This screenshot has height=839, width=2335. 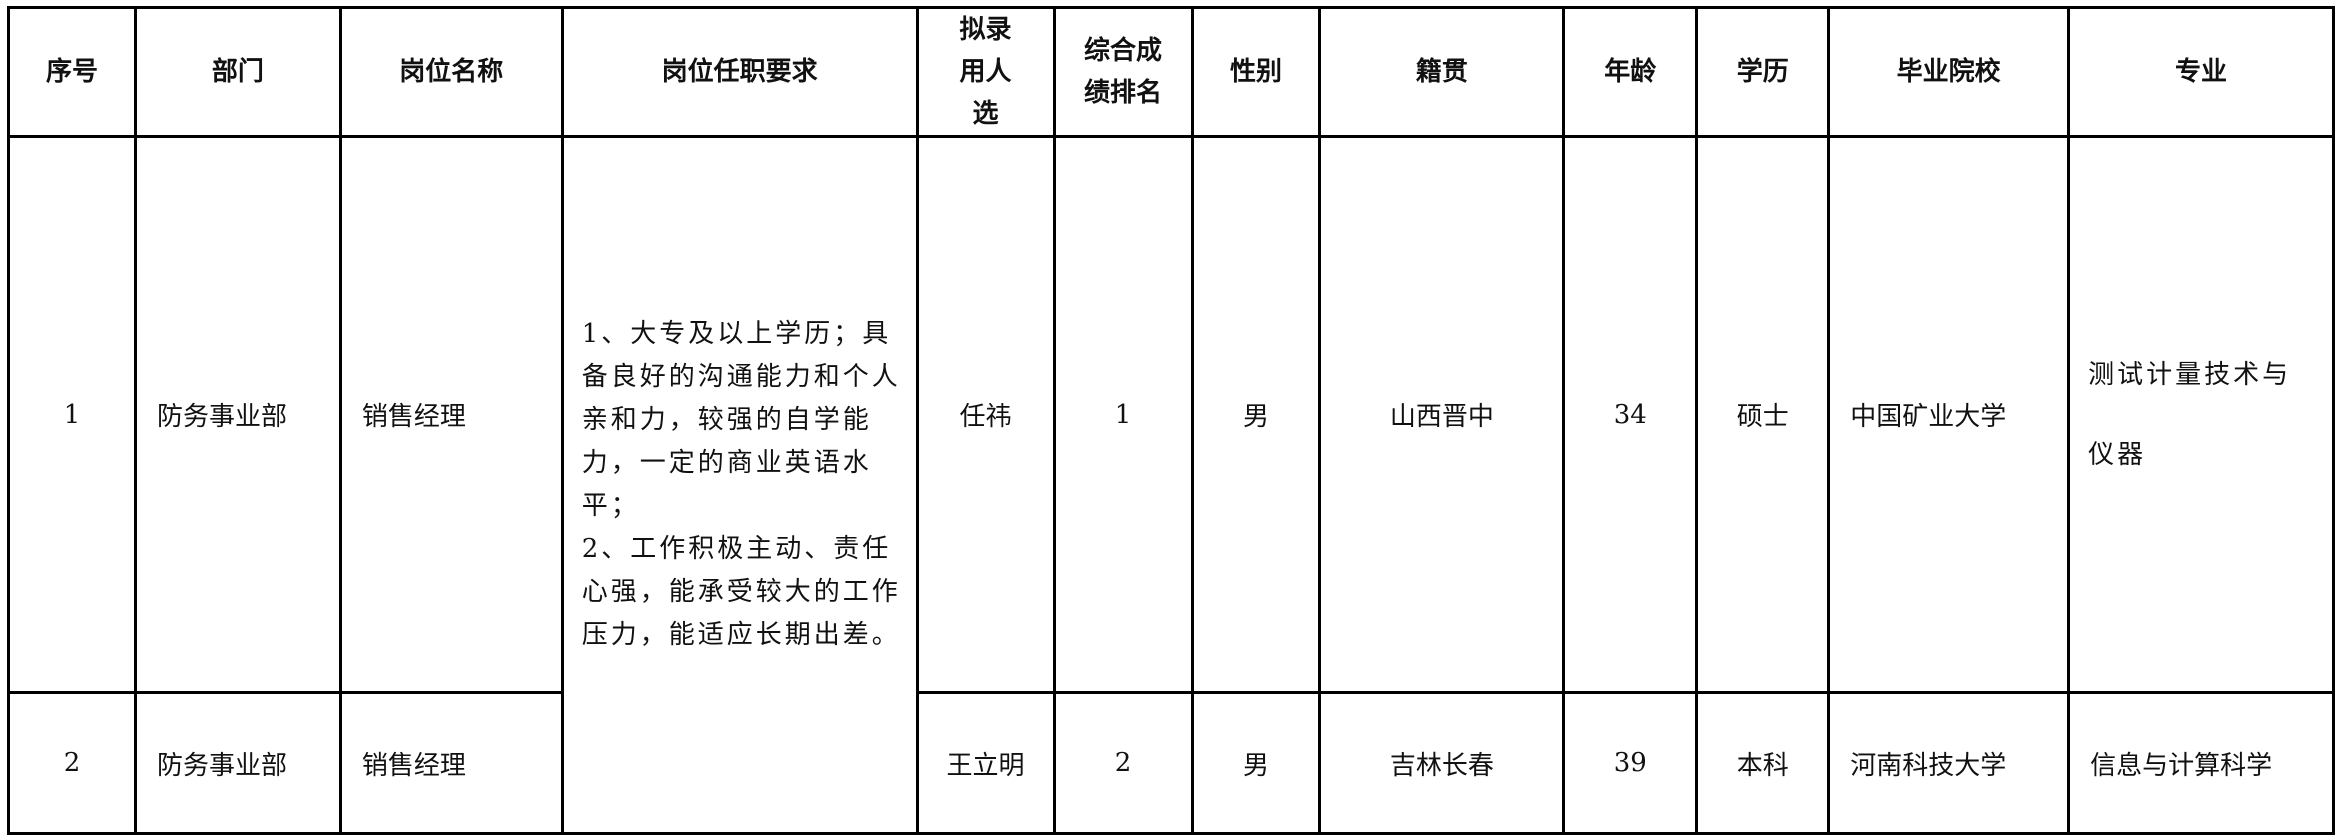 What do you see at coordinates (1256, 72) in the screenshot?
I see `header-gender: 性别` at bounding box center [1256, 72].